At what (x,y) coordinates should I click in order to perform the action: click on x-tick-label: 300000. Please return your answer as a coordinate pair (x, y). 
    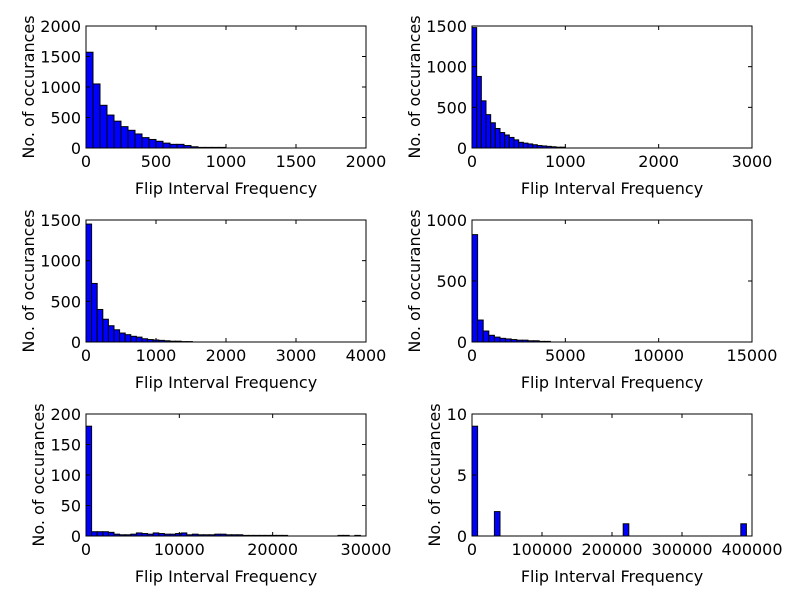
    Looking at the image, I should click on (681, 549).